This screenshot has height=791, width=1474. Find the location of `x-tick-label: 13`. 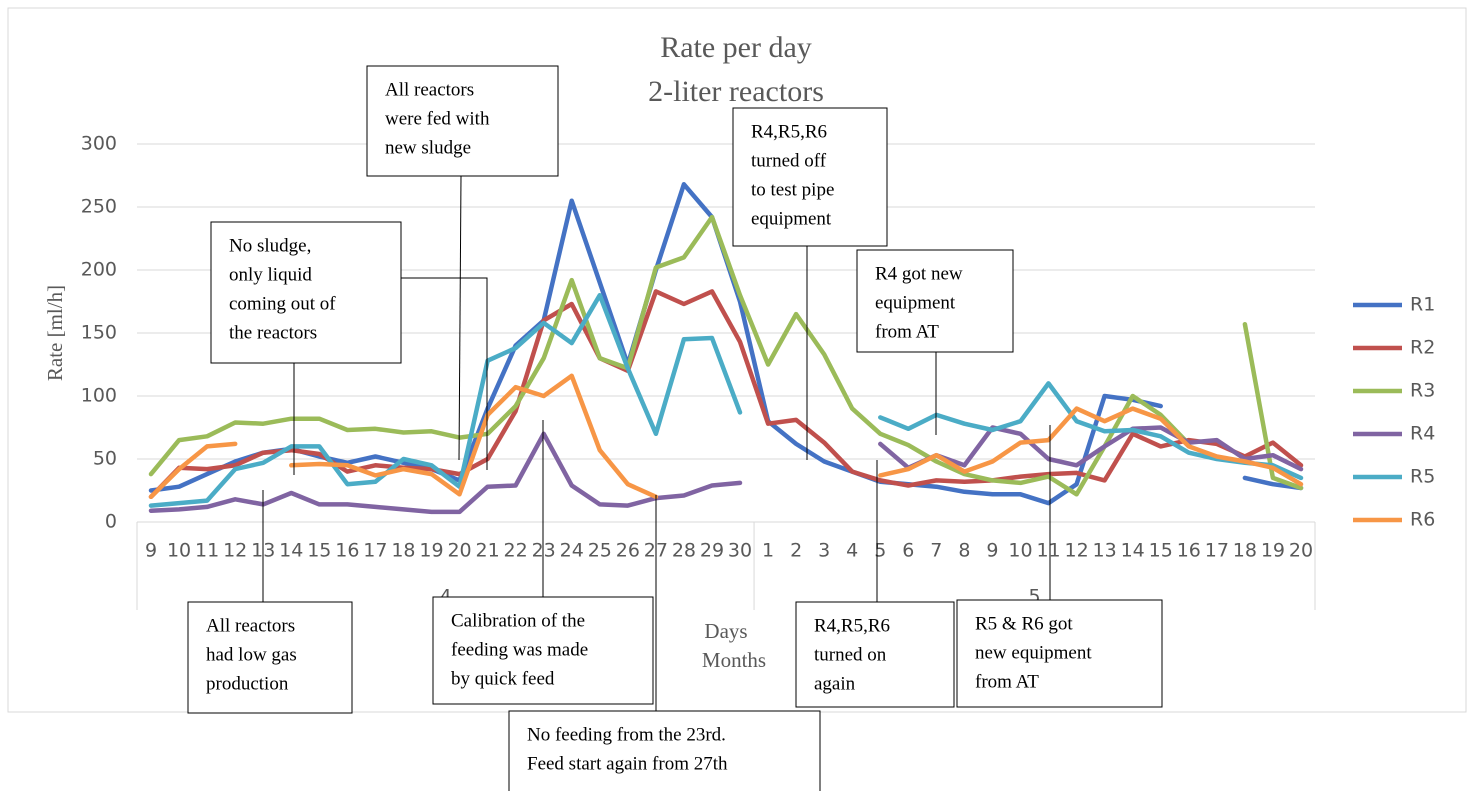

x-tick-label: 13 is located at coordinates (1105, 551).